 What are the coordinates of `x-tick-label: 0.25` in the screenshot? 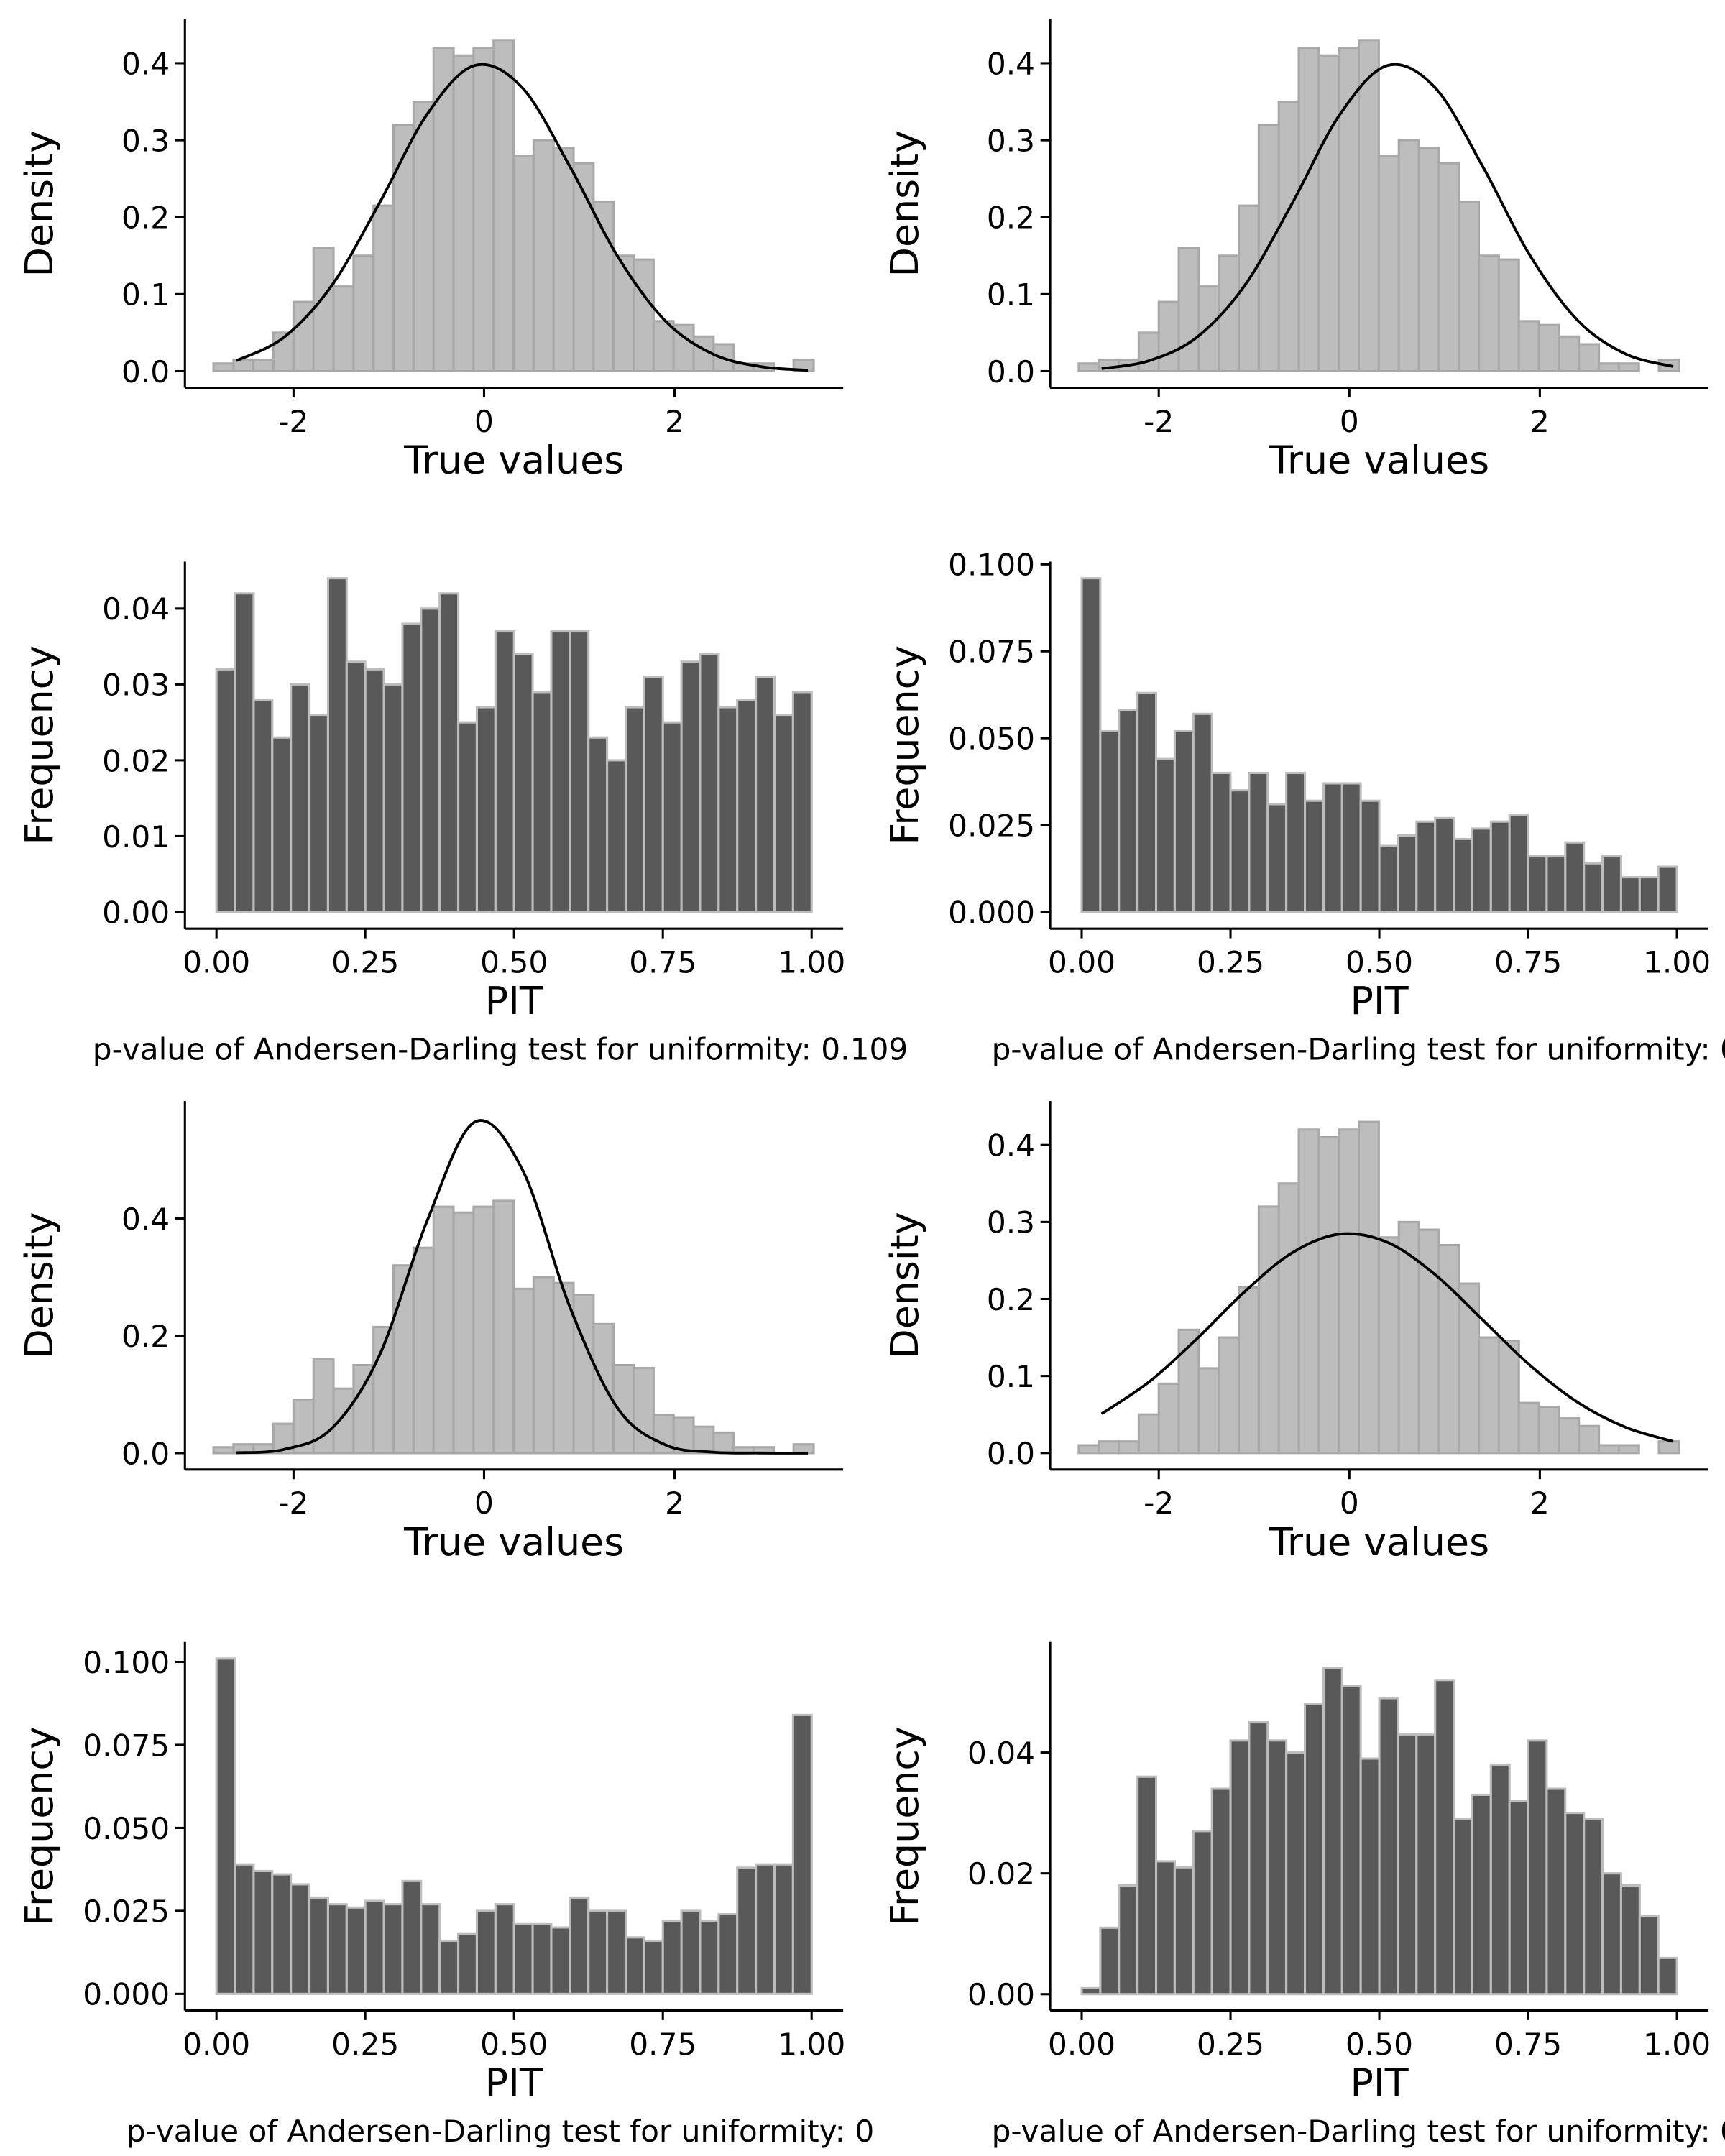 It's located at (365, 963).